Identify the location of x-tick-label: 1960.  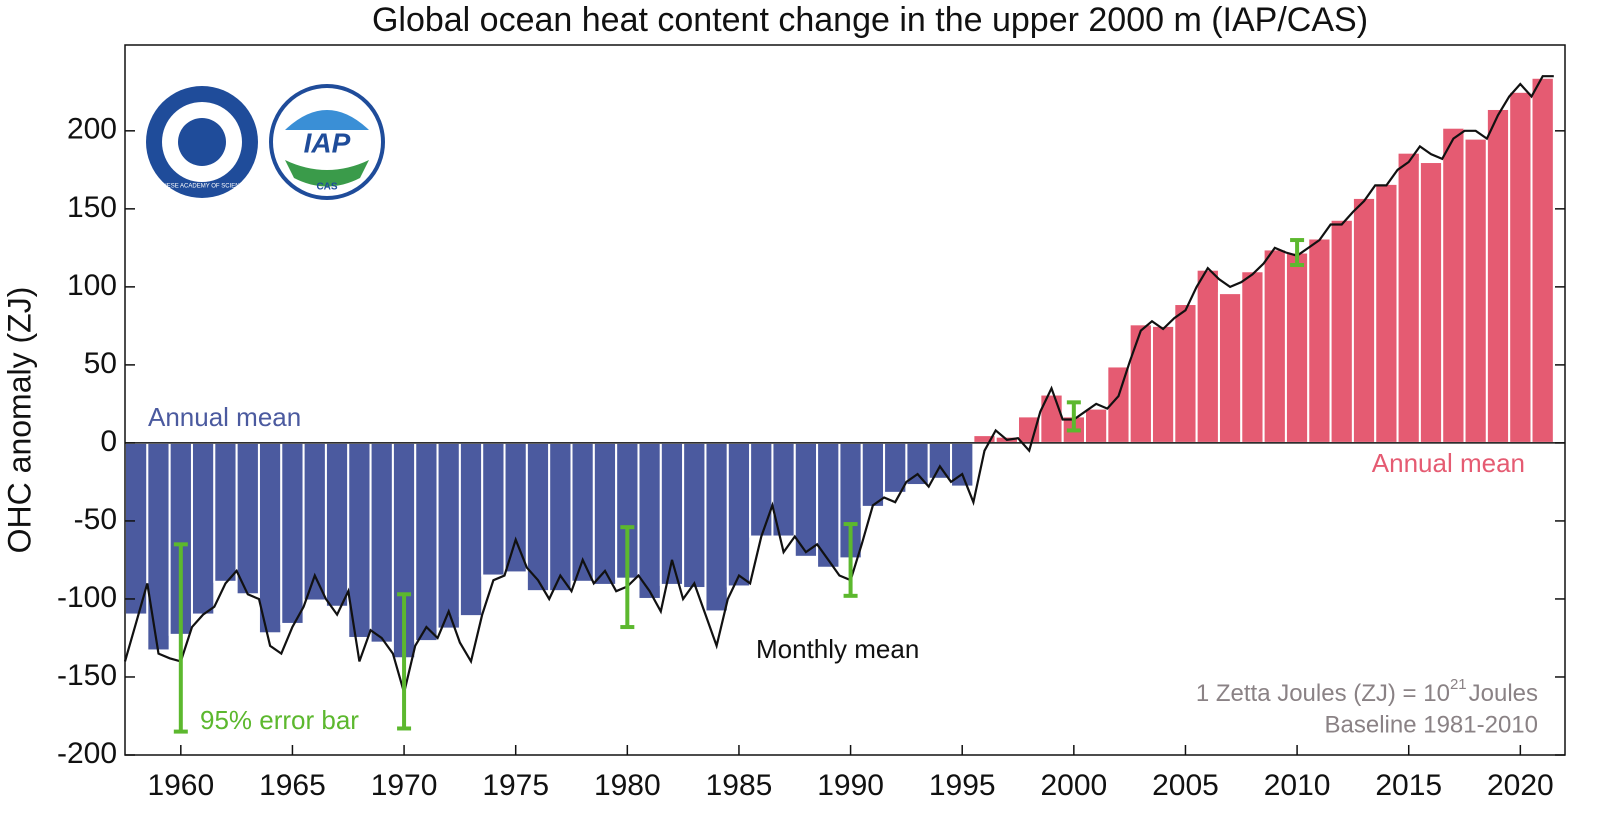
(180, 785).